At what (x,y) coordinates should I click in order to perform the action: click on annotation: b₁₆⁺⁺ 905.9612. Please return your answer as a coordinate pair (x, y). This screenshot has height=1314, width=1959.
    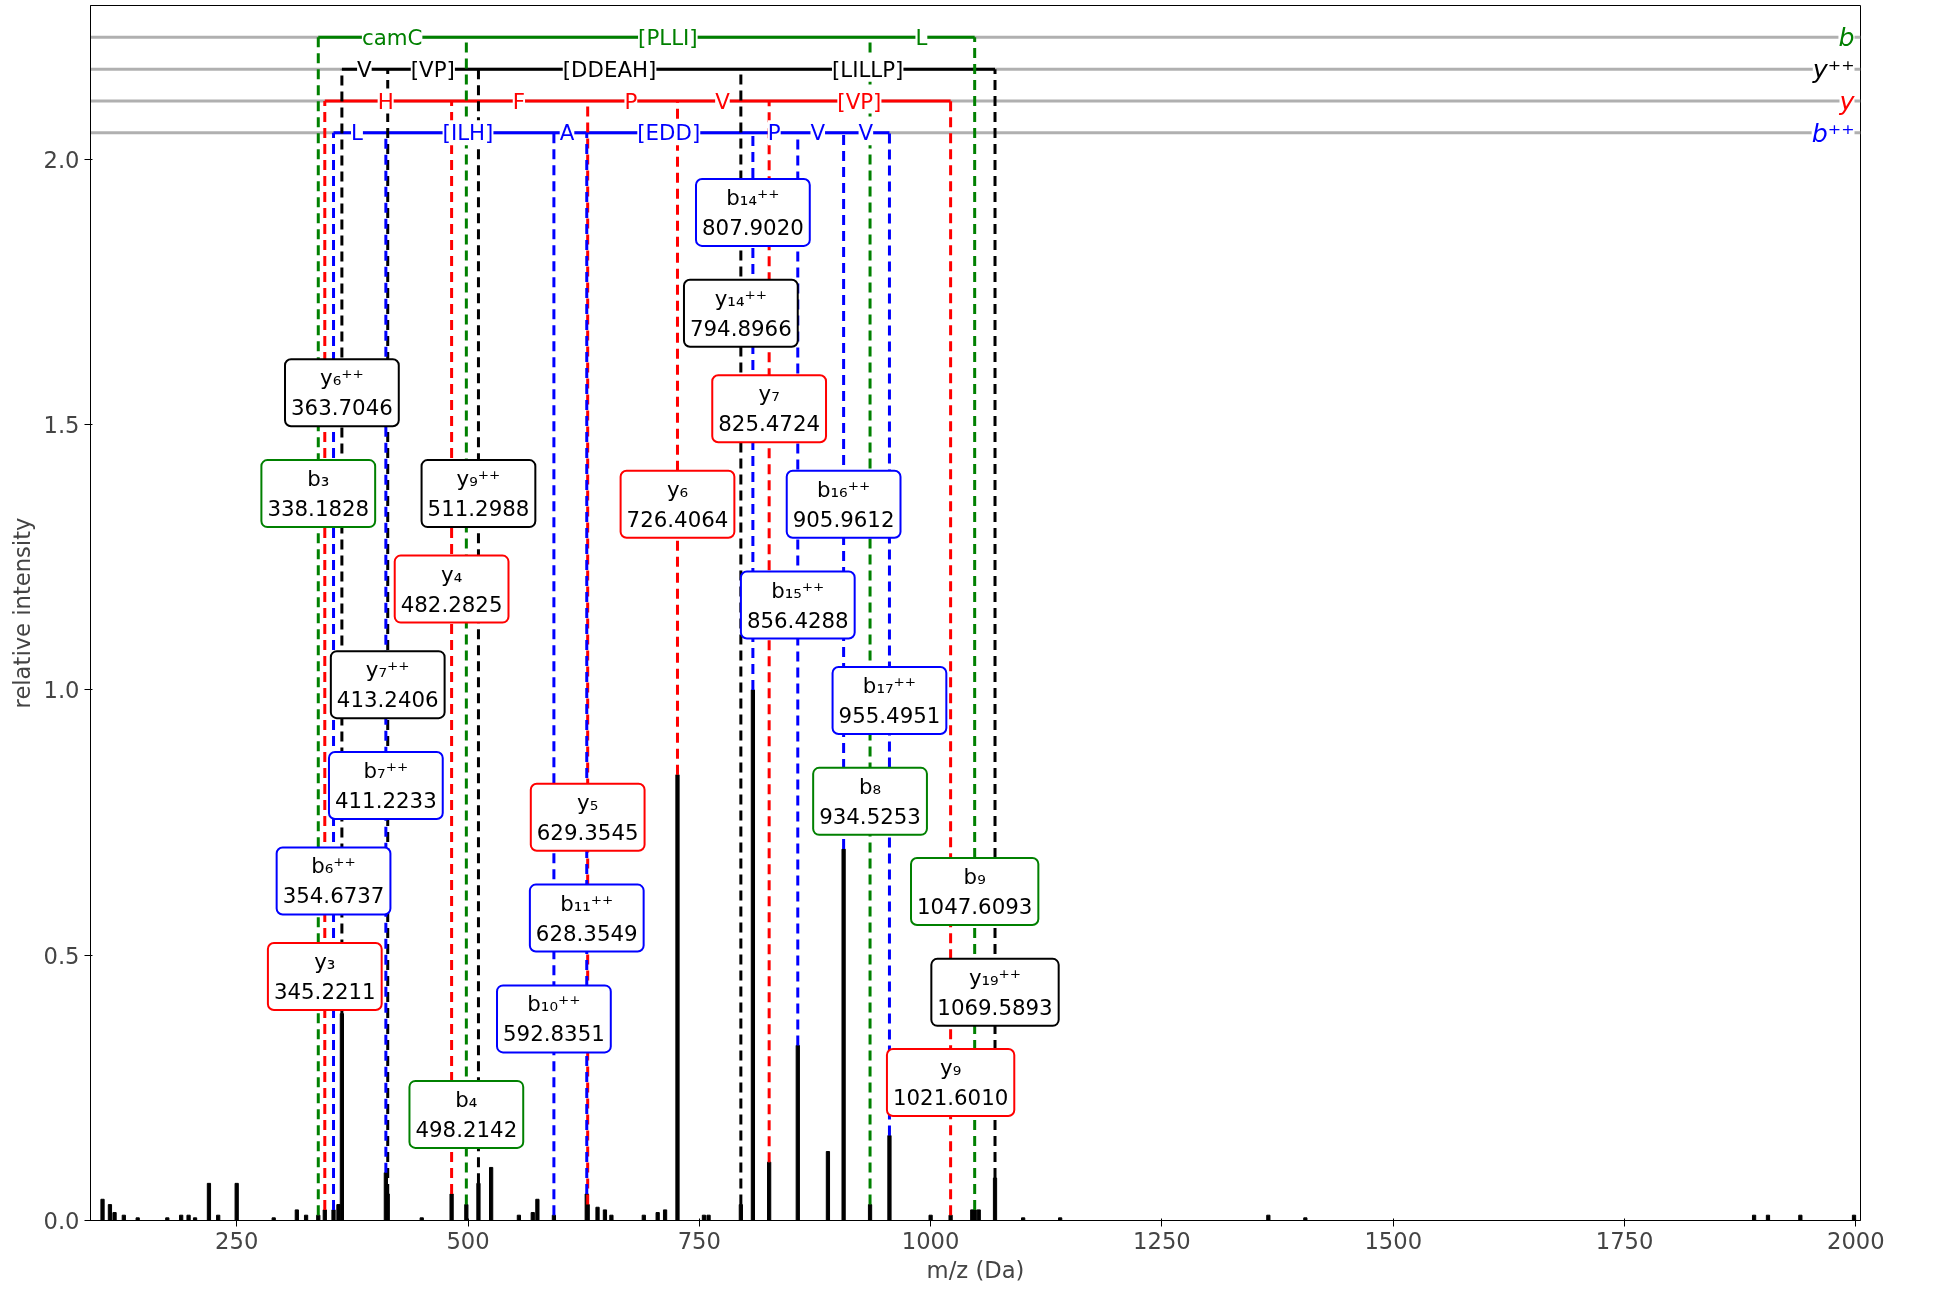
    Looking at the image, I should click on (843, 504).